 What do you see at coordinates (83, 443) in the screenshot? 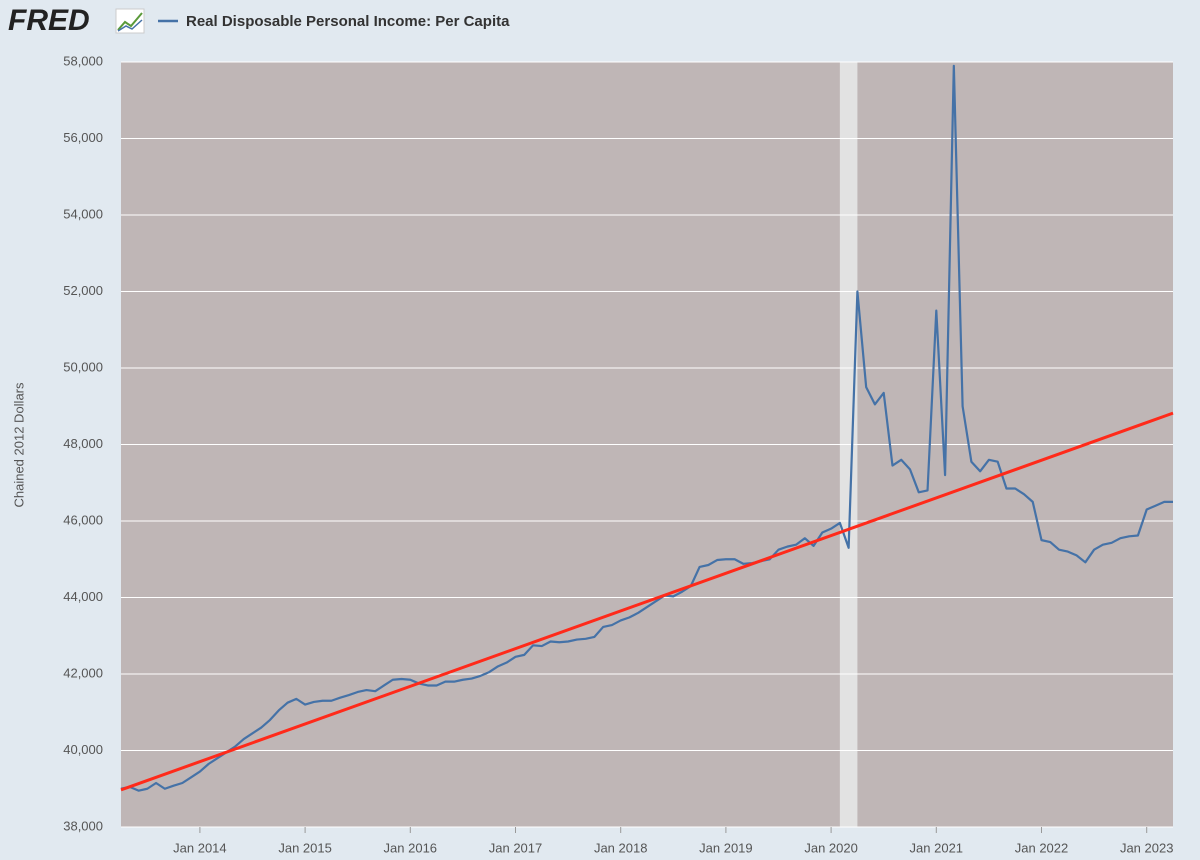
I see `y-tick-label: 48,000` at bounding box center [83, 443].